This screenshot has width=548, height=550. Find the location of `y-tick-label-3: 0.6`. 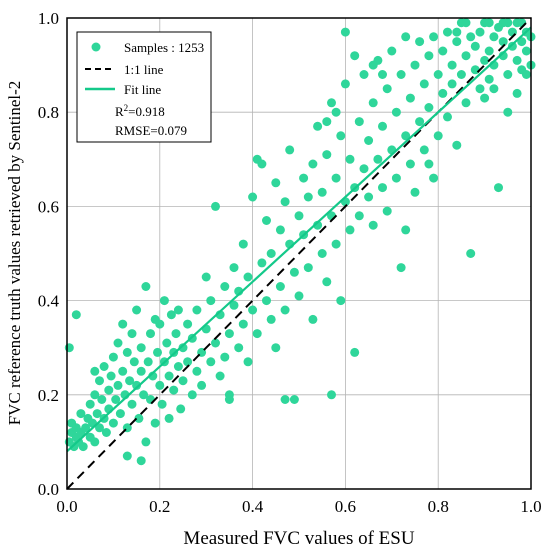

y-tick-label-3: 0.6 is located at coordinates (48, 206).